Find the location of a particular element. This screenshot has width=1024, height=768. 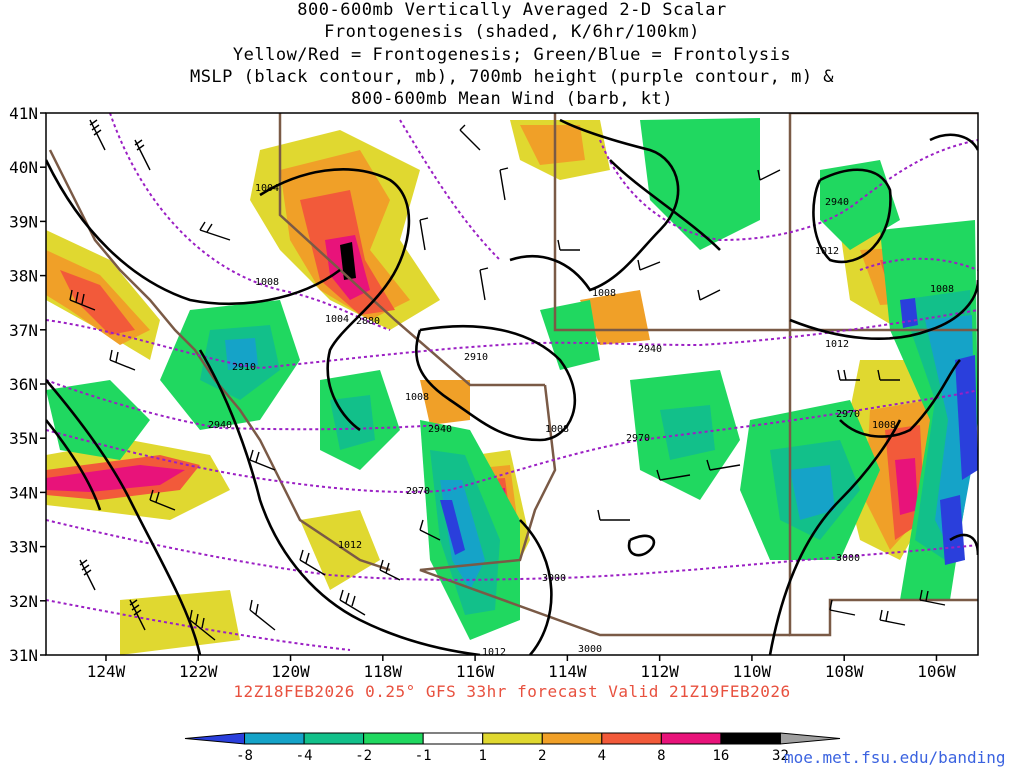

lat-tick-label: 31N is located at coordinates (23, 655).